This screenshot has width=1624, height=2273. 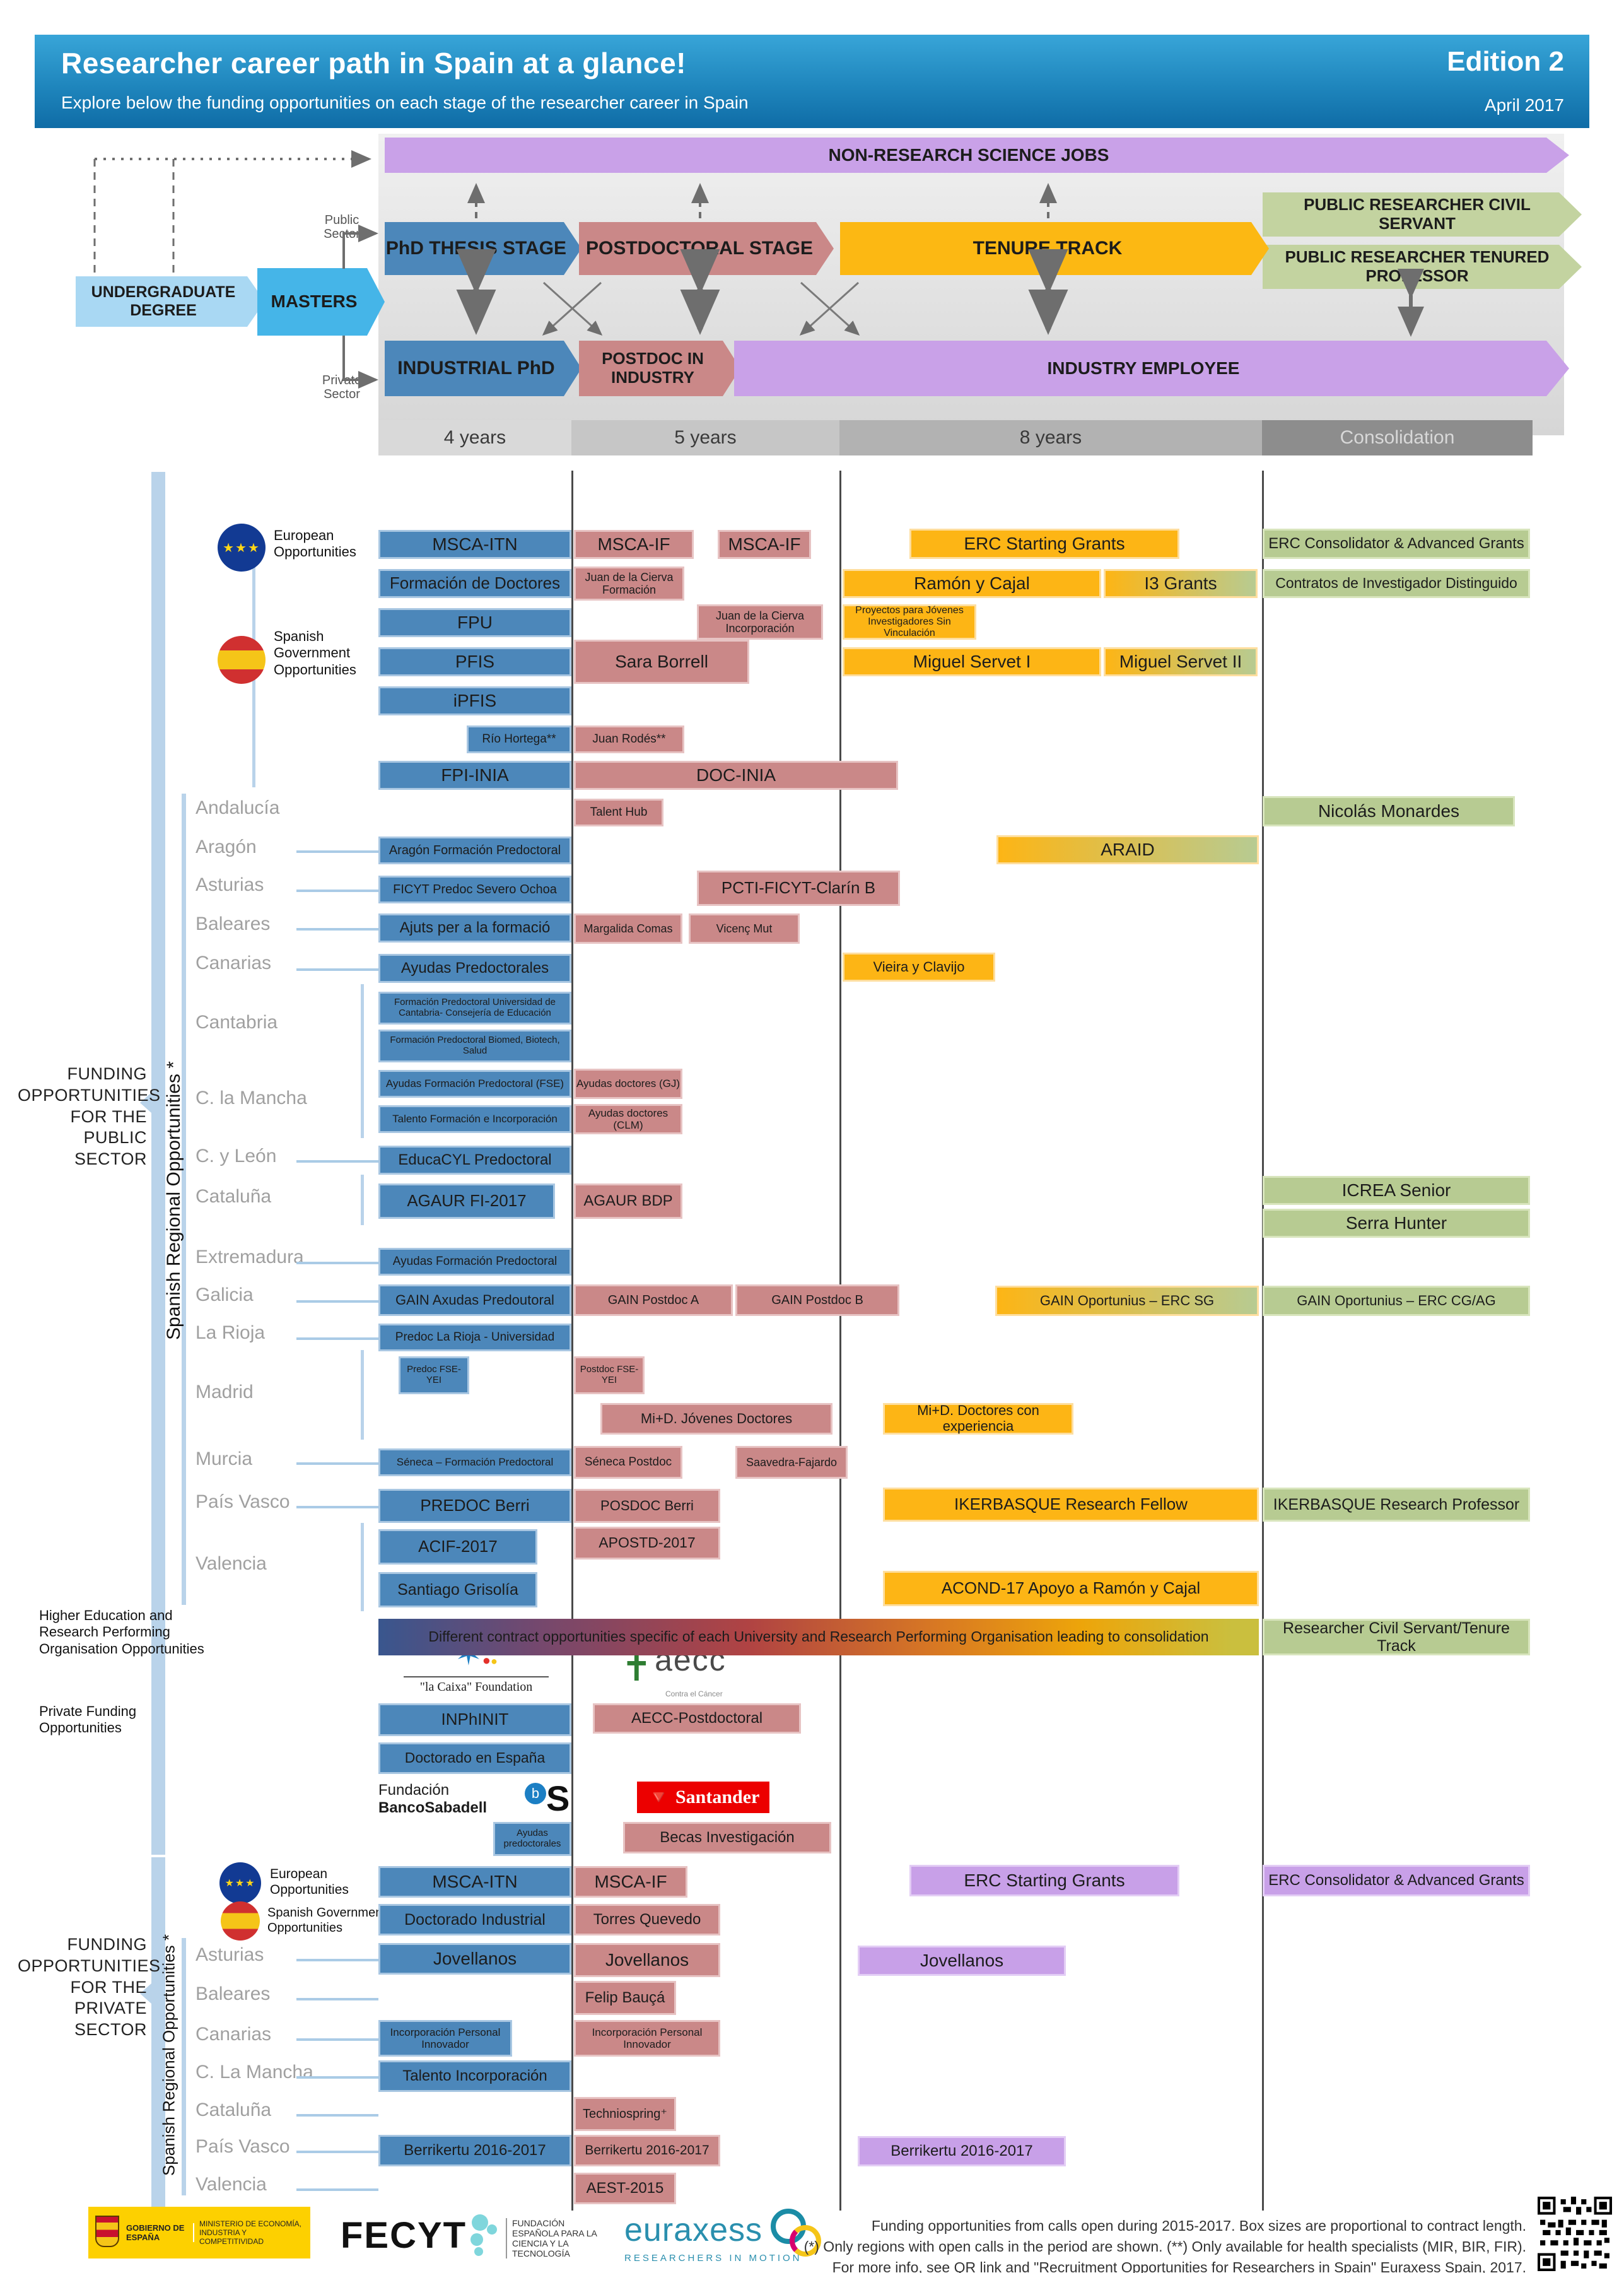 What do you see at coordinates (474, 1758) in the screenshot?
I see `grant-box: Doctorado en España` at bounding box center [474, 1758].